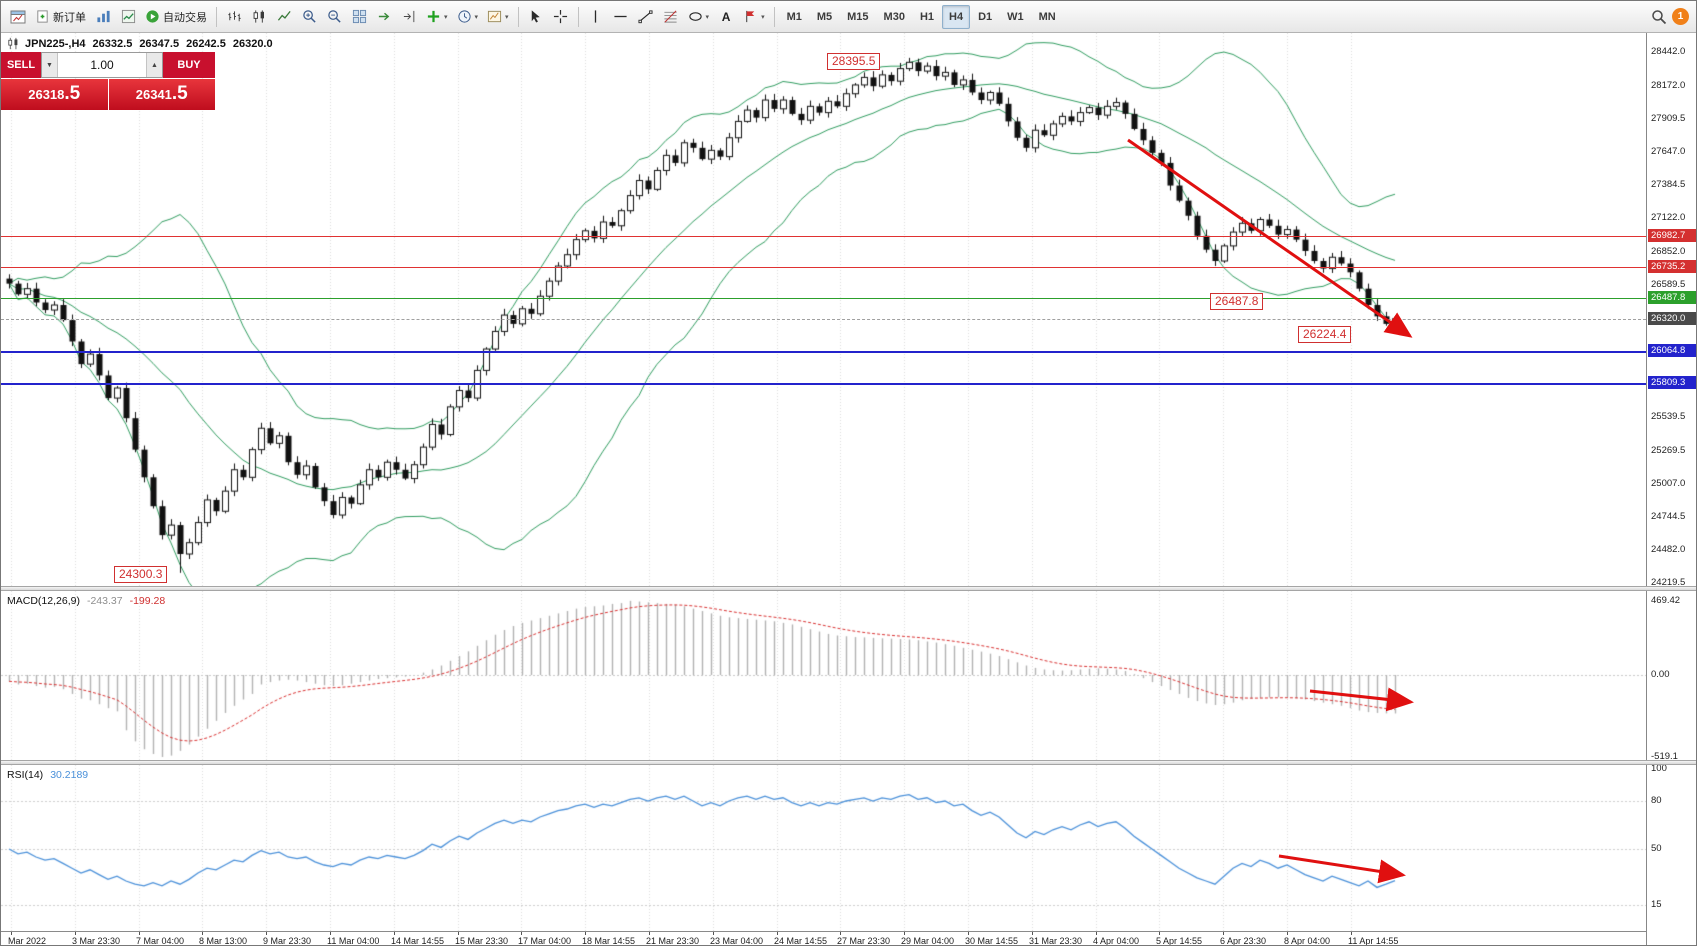 The image size is (1697, 946). I want to click on timeframe-button-W1: W1, so click(1015, 16).